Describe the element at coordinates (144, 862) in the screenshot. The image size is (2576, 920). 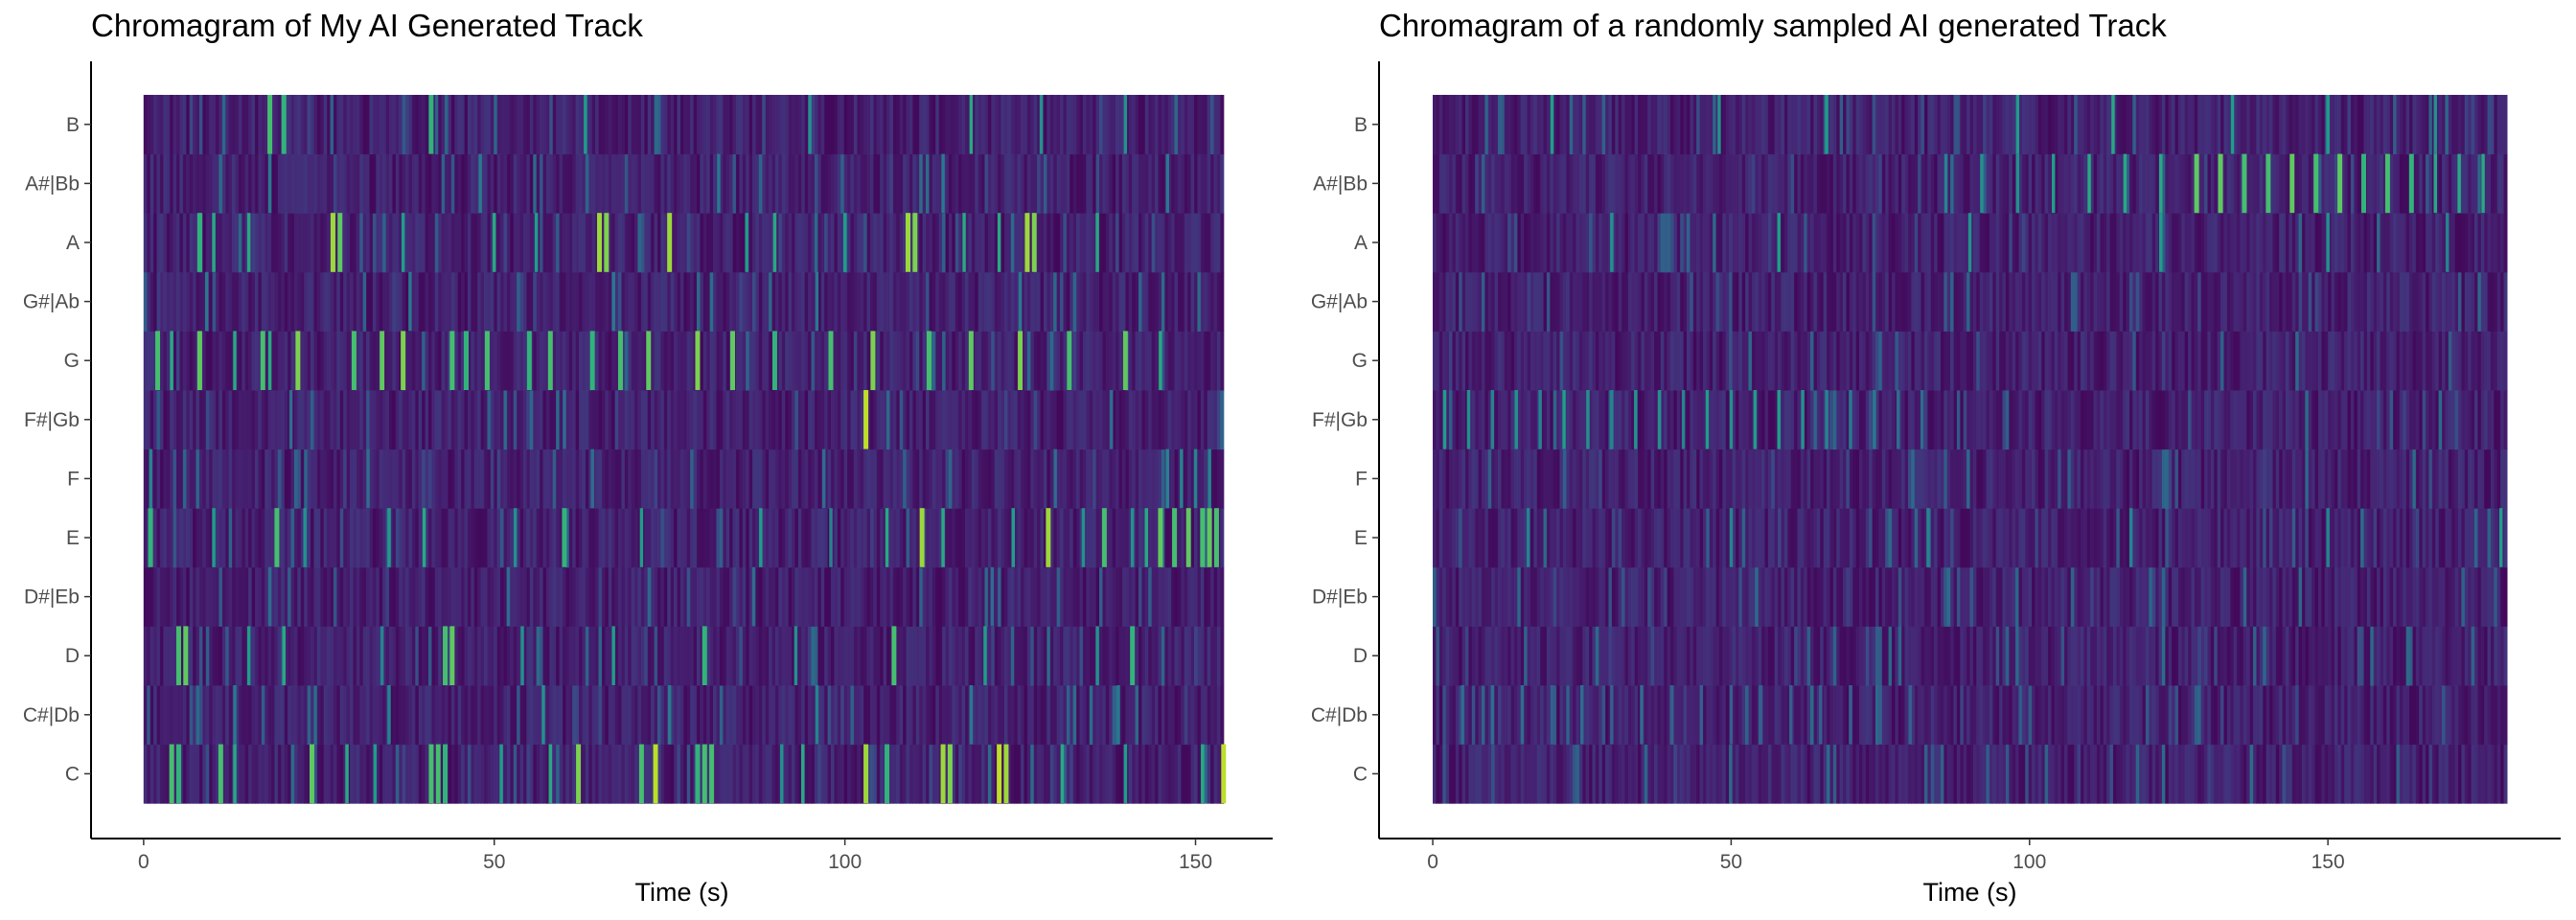
I see `x-tick-label: 0` at that location.